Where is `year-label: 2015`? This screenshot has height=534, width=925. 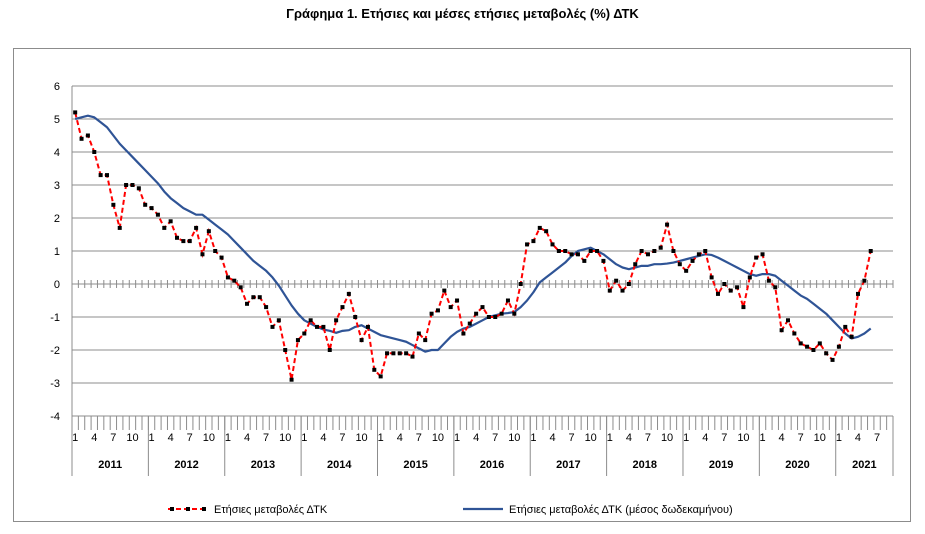
year-label: 2015 is located at coordinates (415, 465).